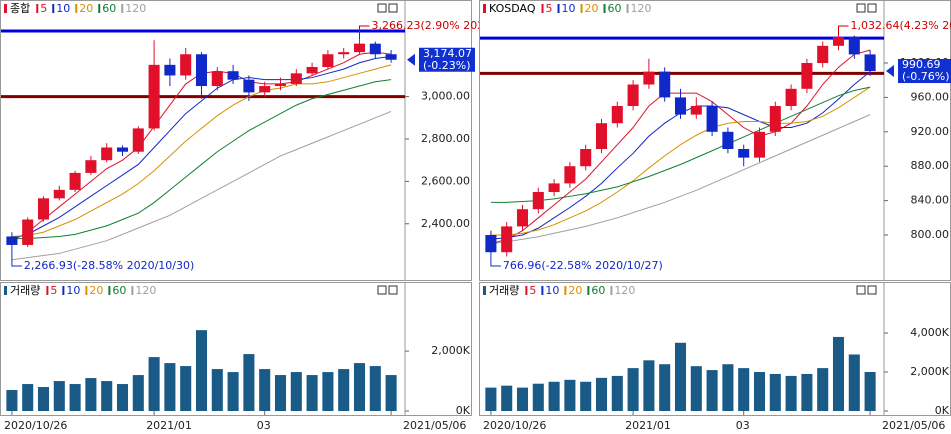 The image size is (951, 434). I want to click on last-price: 3,174.07, so click(447, 53).